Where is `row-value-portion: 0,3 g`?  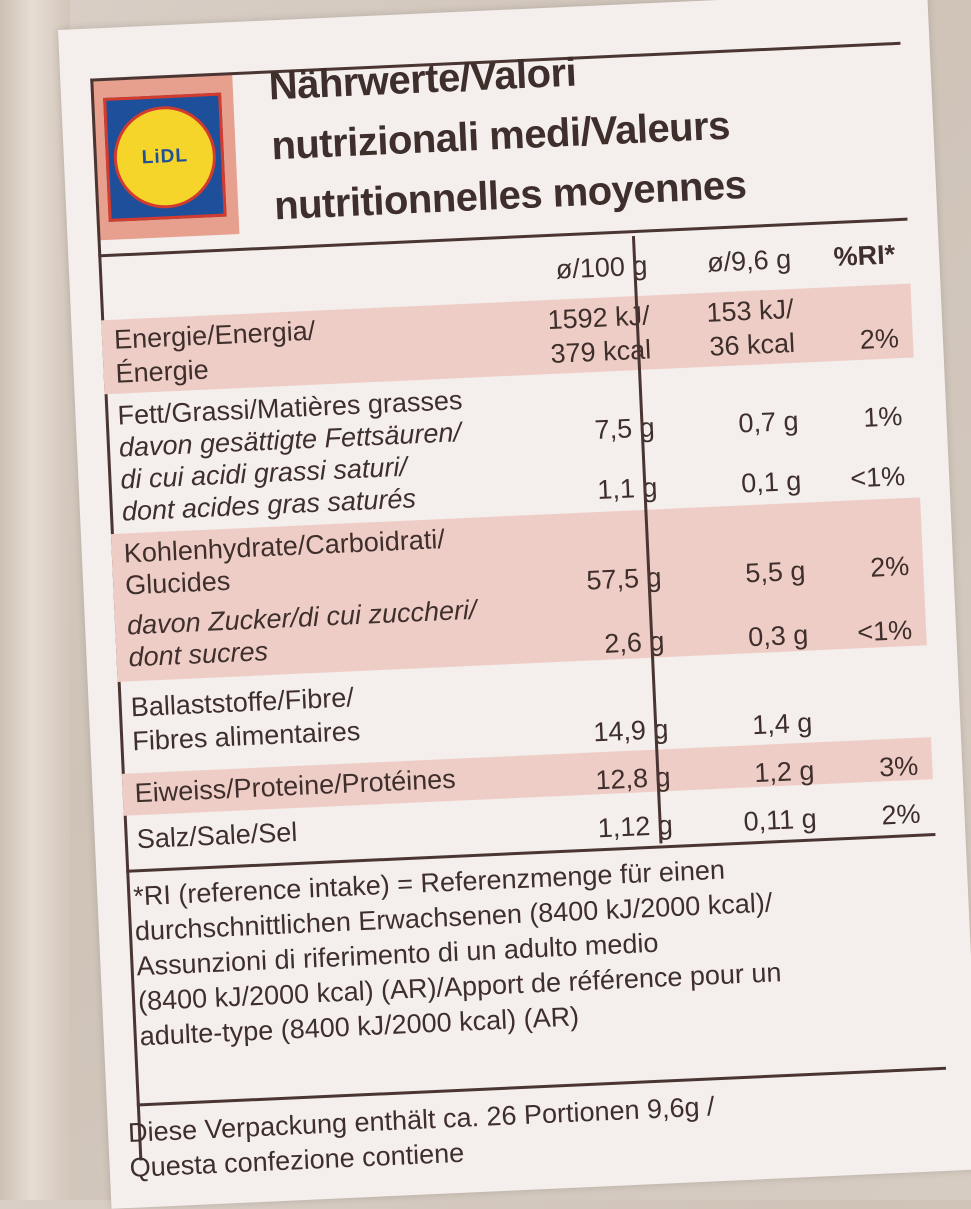 row-value-portion: 0,3 g is located at coordinates (778, 636).